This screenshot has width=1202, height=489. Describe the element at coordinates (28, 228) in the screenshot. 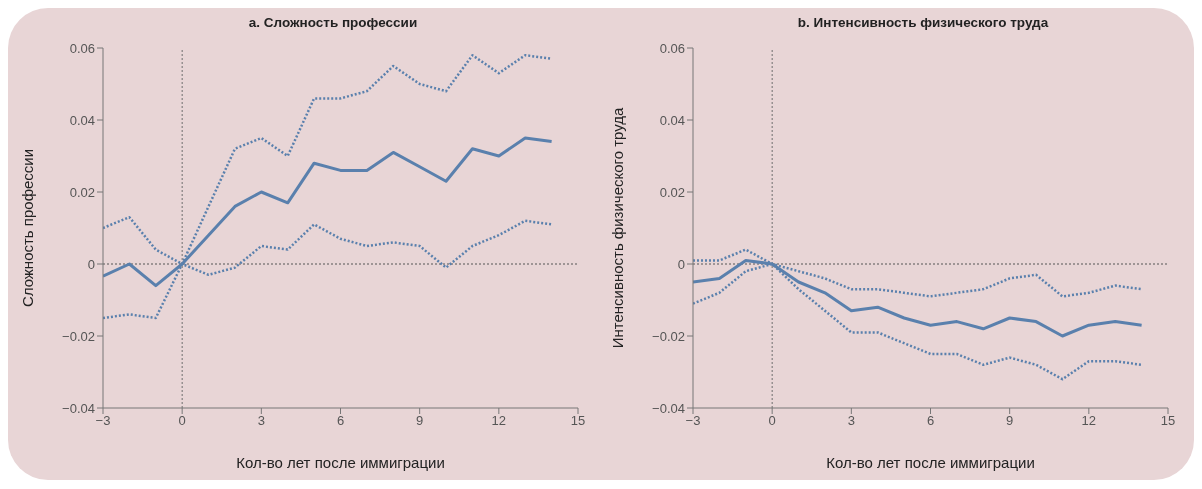

I see `y-axis-title: Сложность профессии` at that location.